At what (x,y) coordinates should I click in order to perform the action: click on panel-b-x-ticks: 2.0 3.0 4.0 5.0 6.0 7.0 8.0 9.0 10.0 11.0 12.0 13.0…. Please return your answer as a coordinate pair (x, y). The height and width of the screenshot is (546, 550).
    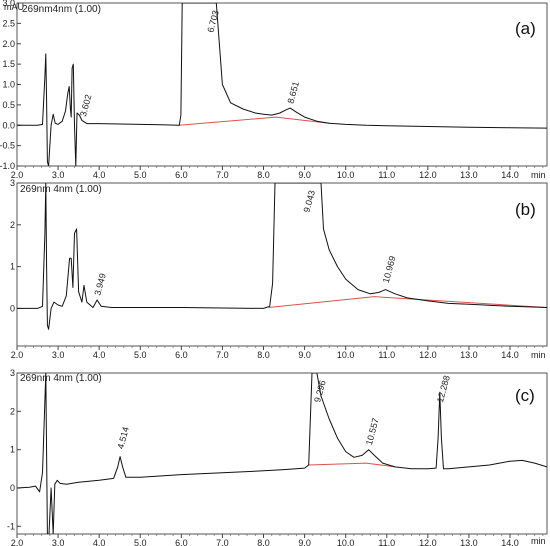
    Looking at the image, I should click on (277, 353).